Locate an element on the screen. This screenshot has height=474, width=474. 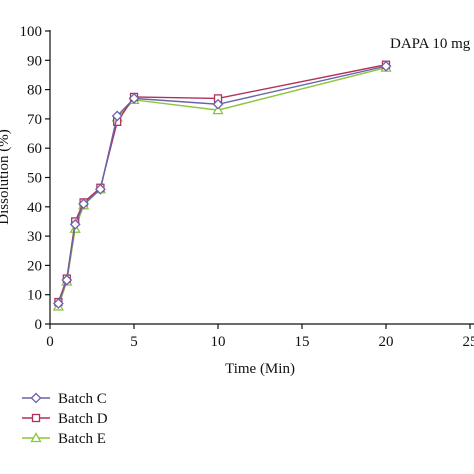
y-tick-label: 70 is located at coordinates (34, 120).